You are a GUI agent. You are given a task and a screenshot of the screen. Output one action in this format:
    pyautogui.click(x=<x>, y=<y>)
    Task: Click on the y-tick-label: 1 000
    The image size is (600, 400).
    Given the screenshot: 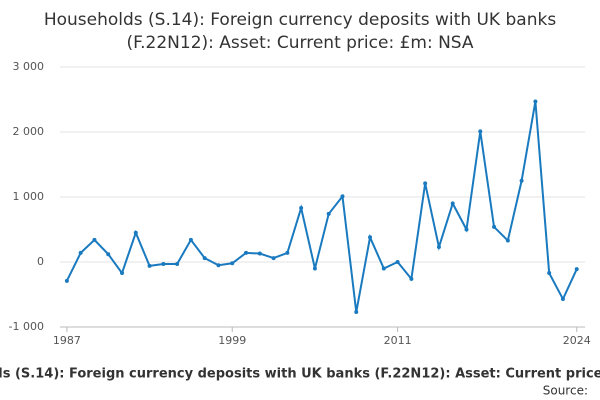 What is the action you would take?
    pyautogui.click(x=29, y=196)
    